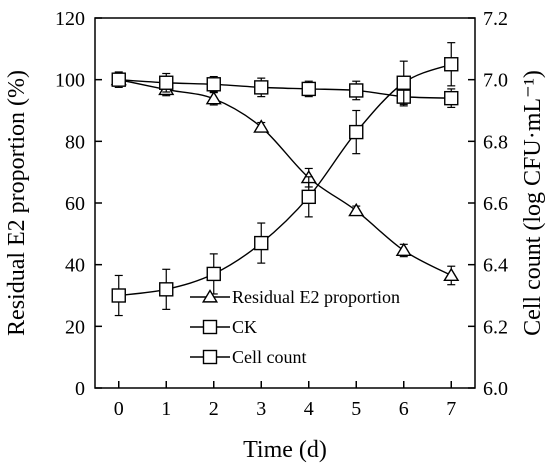 The image size is (550, 471). What do you see at coordinates (285, 90) in the screenshot?
I see `series-ck` at bounding box center [285, 90].